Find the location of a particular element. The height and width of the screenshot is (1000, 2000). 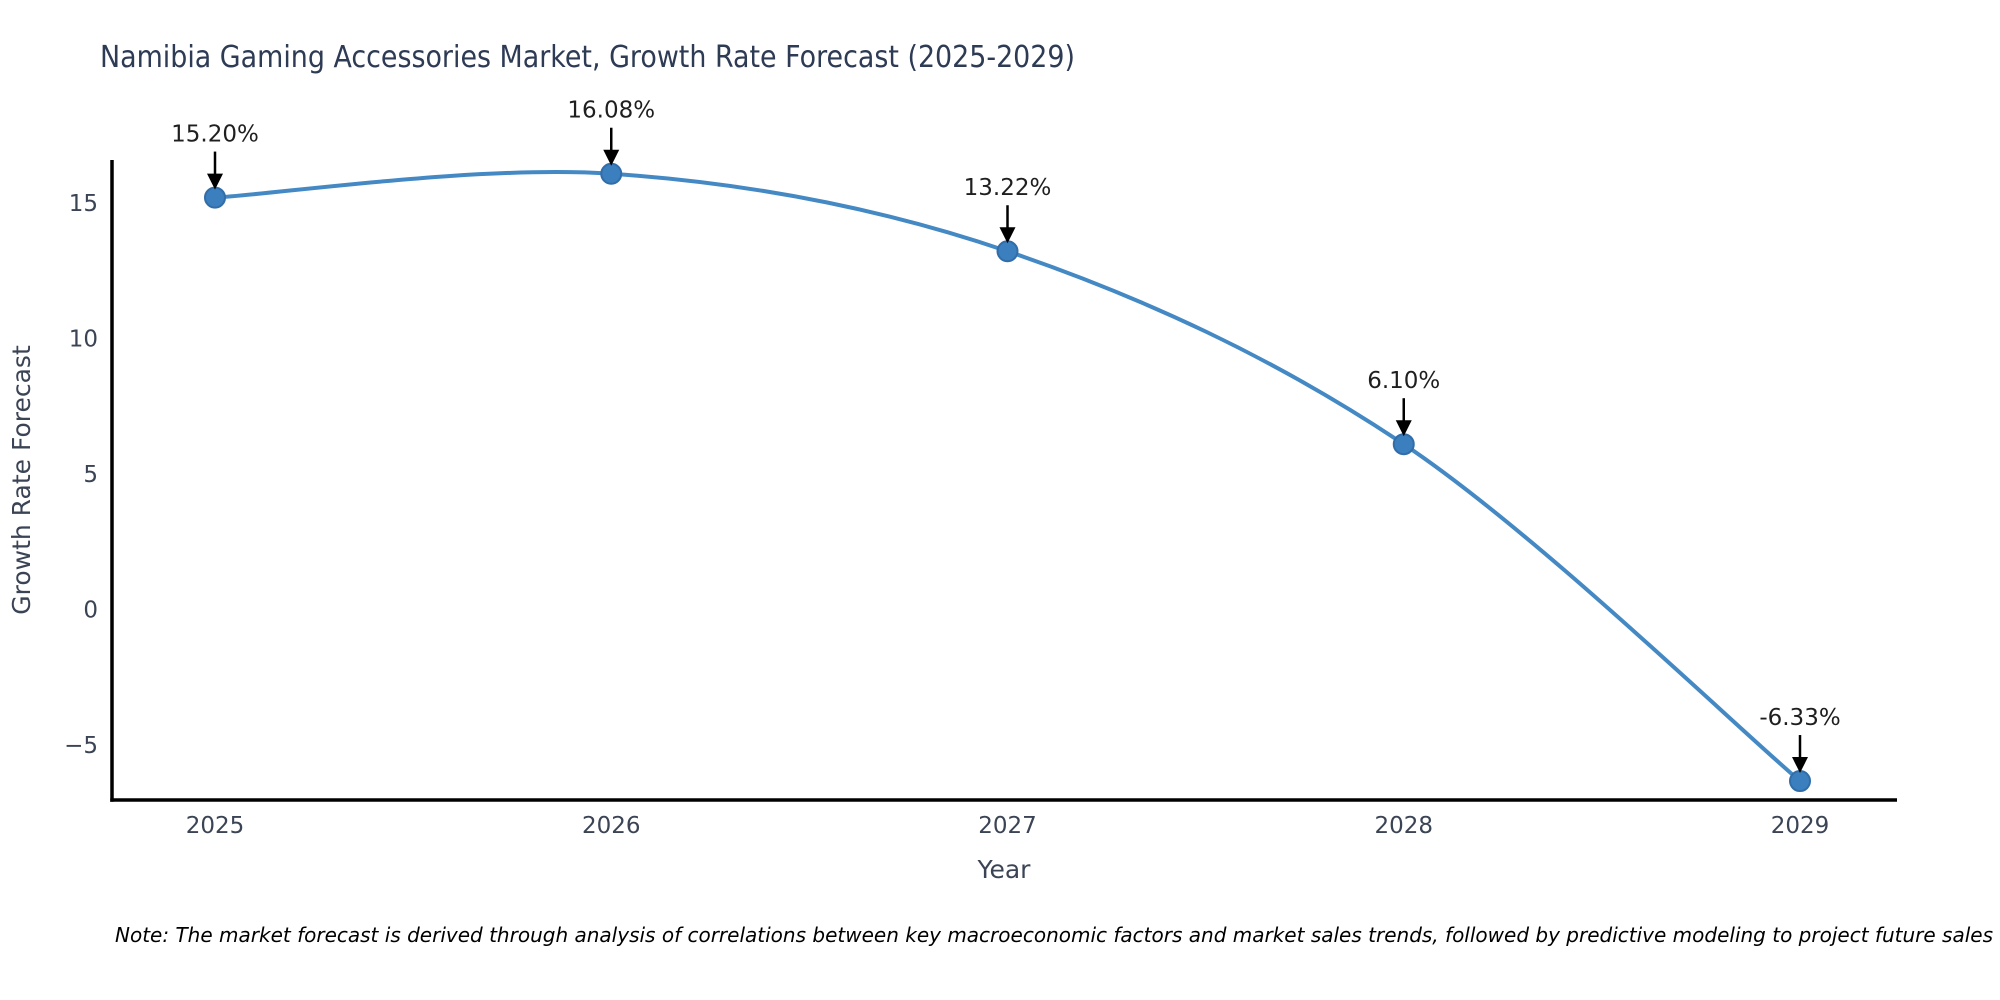

y-tick-label: 10 is located at coordinates (83, 340).